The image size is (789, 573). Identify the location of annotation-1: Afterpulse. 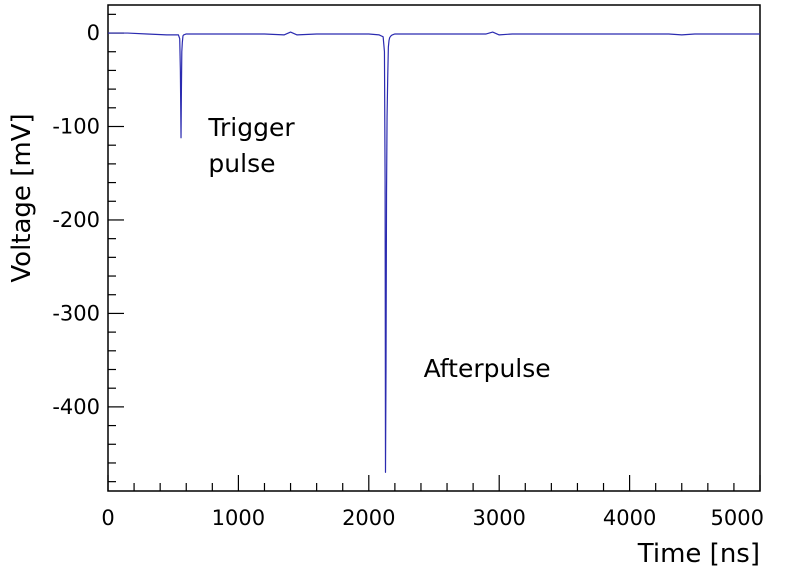
(487, 368).